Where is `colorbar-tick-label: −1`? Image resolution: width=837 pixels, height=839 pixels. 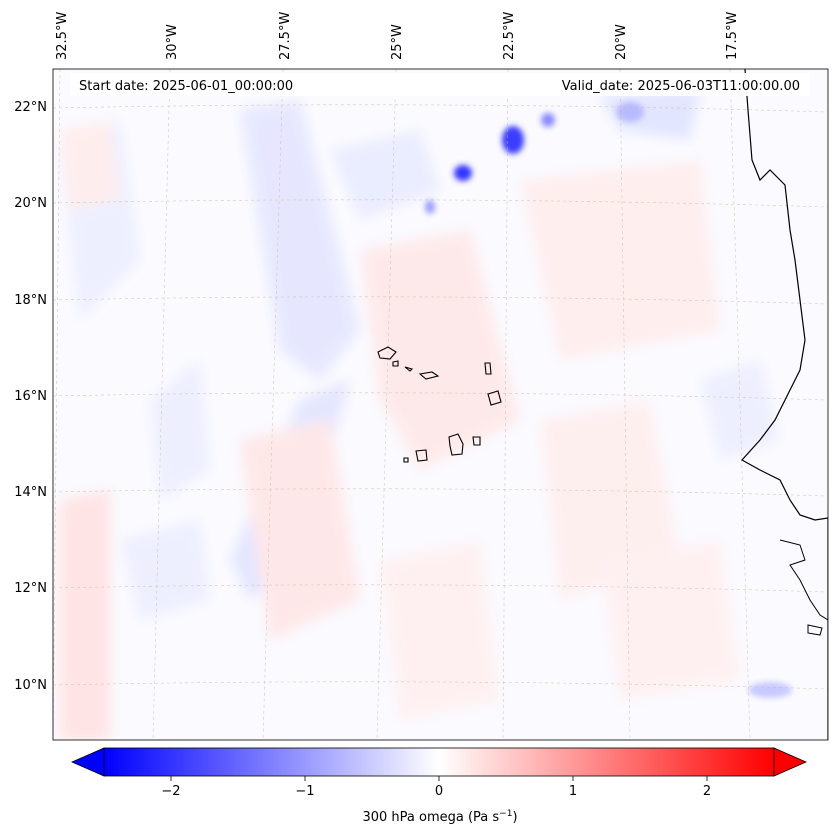
colorbar-tick-label: −1 is located at coordinates (304, 791).